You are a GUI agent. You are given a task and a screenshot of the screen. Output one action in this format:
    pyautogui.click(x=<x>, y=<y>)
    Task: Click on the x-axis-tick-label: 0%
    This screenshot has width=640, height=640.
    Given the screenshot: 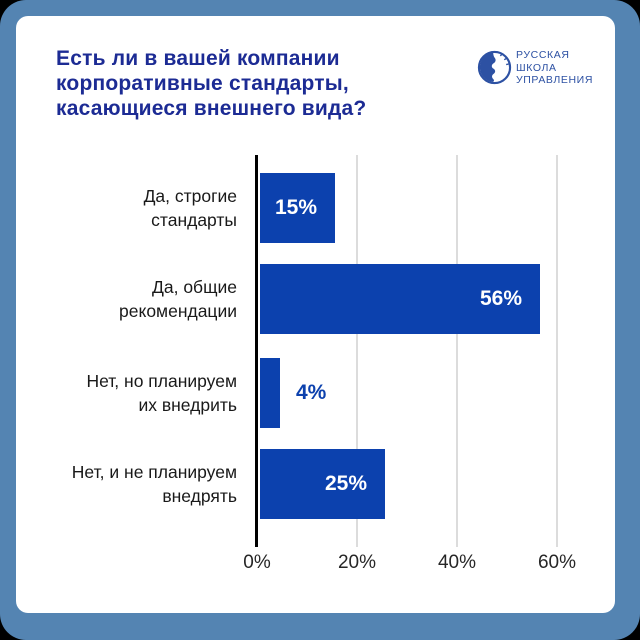 What is the action you would take?
    pyautogui.click(x=257, y=562)
    